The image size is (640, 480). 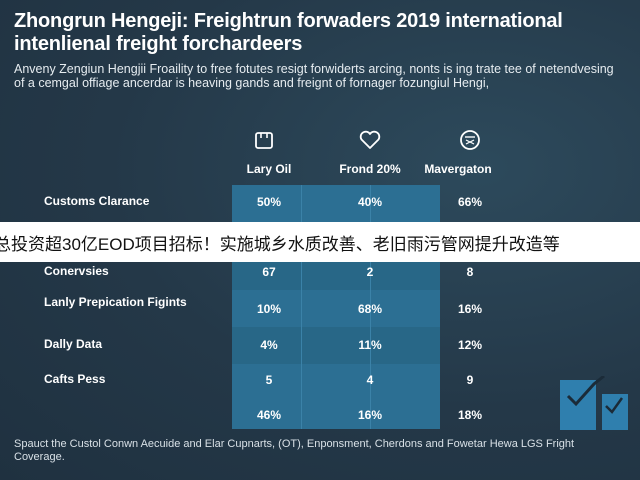 I want to click on table-cell: 4%, so click(x=269, y=345).